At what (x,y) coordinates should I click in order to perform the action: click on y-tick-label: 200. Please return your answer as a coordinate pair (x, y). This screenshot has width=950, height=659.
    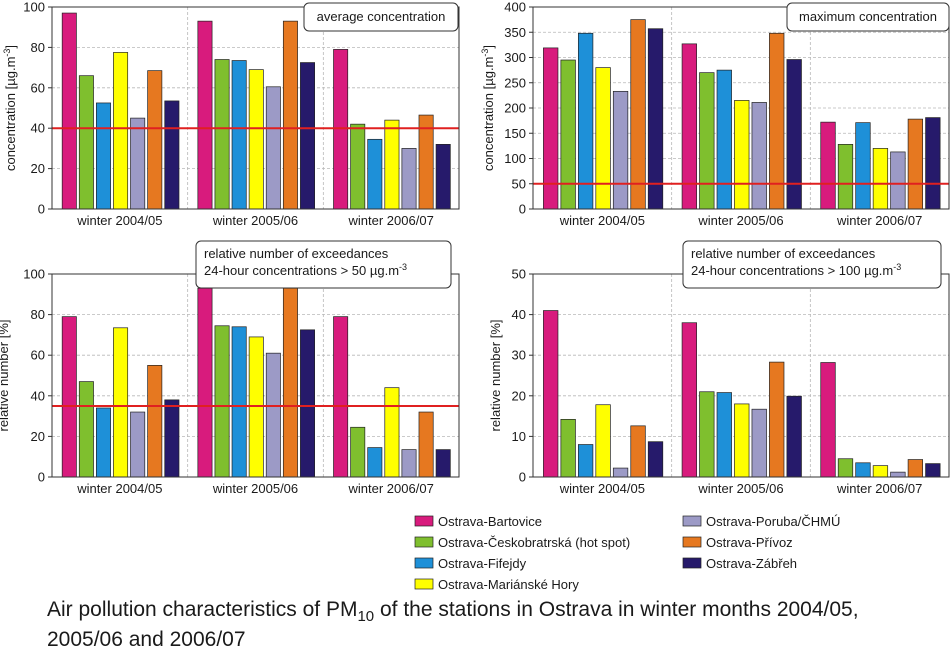
    Looking at the image, I should click on (515, 108).